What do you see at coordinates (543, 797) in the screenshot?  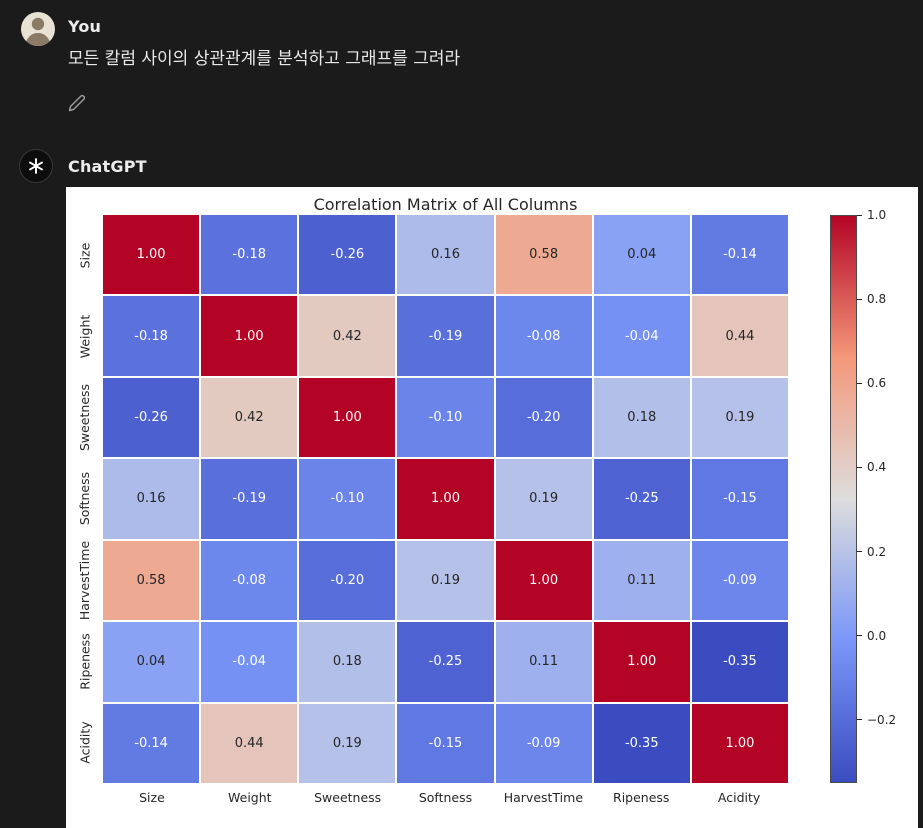 I see `x-axis-label-HarvestTime: HarvestTime` at bounding box center [543, 797].